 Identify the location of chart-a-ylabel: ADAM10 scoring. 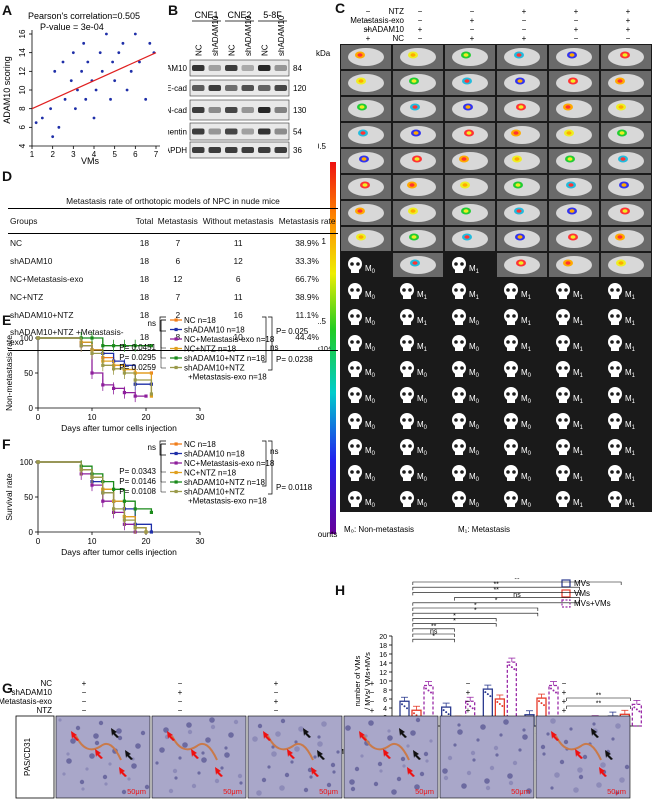
(7, 90).